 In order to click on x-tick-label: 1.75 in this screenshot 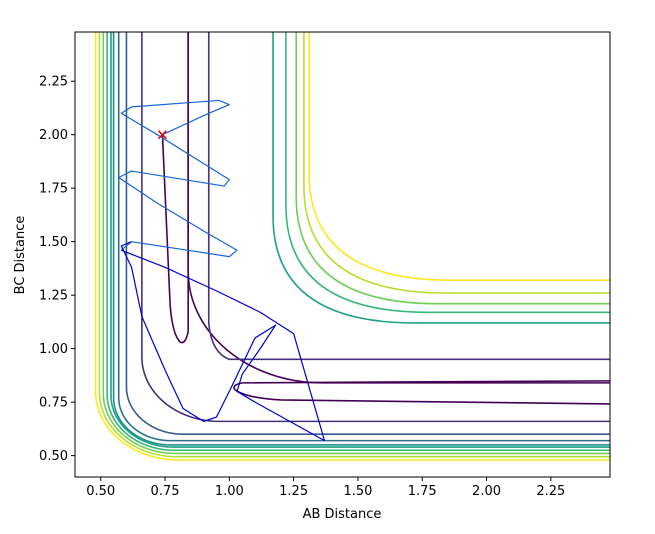, I will do `click(422, 491)`.